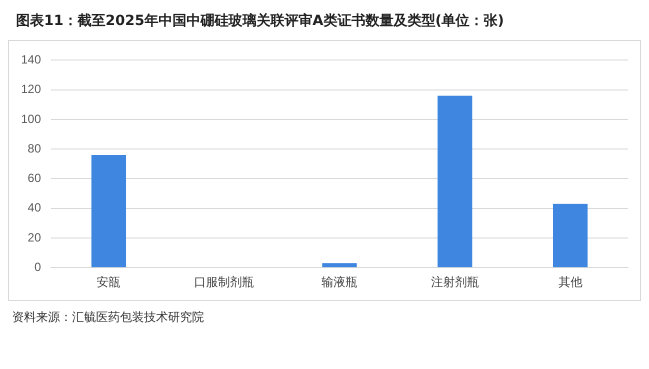  I want to click on x-tick-label: 输液瓶, so click(340, 281).